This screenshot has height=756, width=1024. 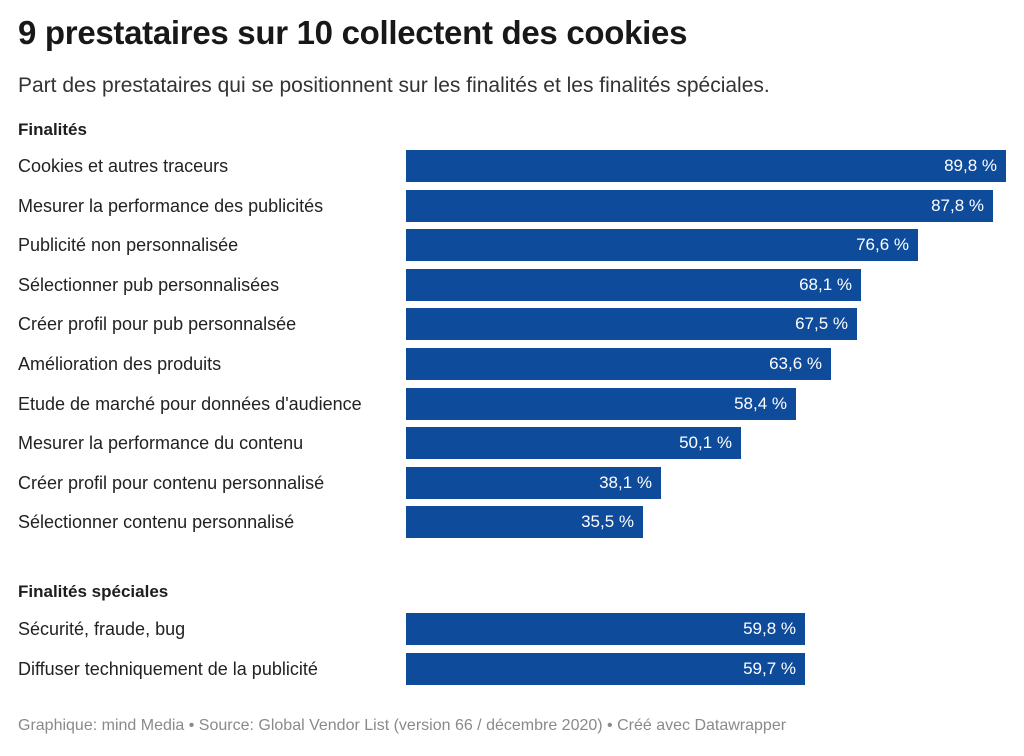 I want to click on category-label: Mesurer la performance du contenu, so click(x=161, y=443).